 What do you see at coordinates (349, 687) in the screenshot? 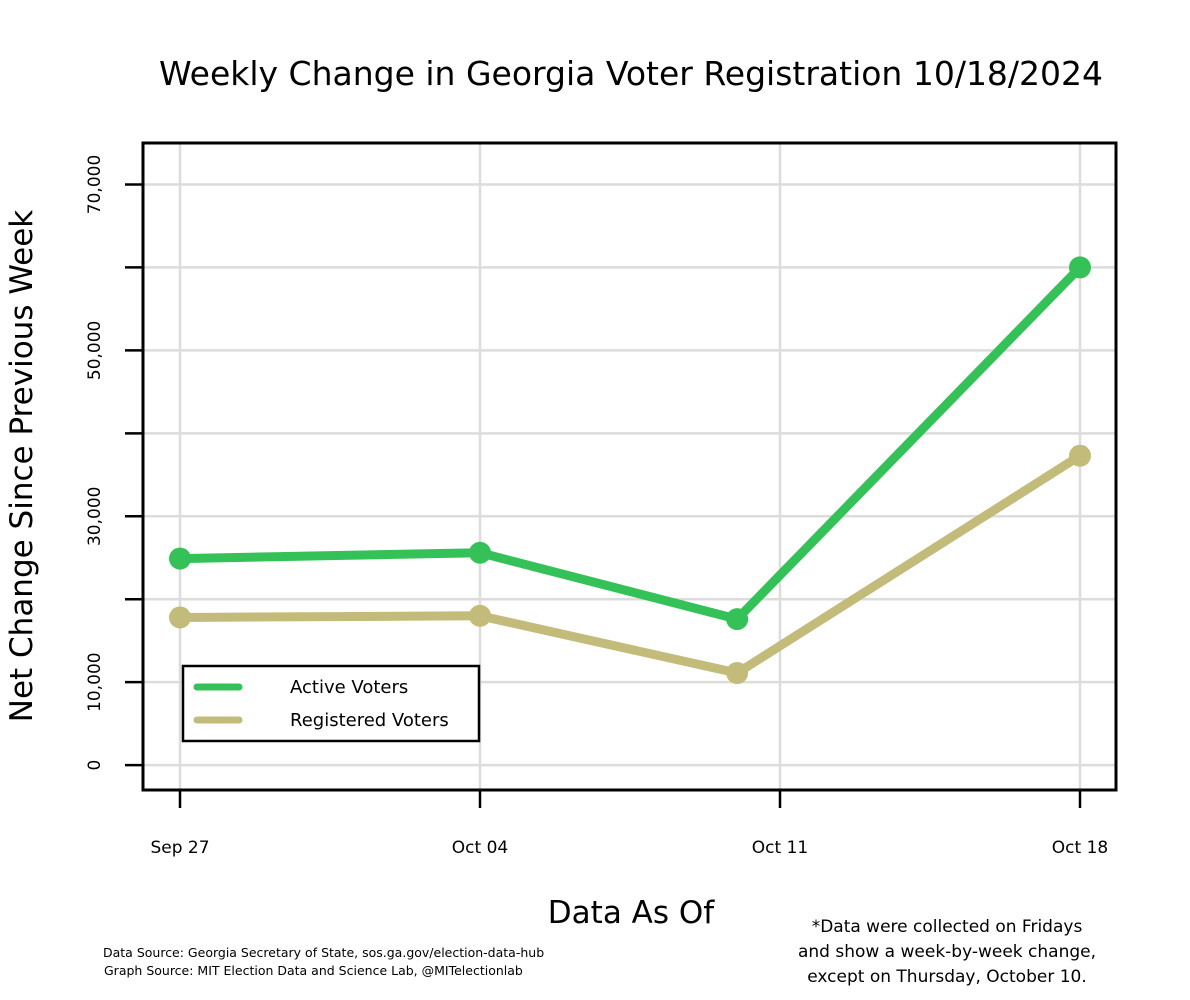
I see `legend-label-active: Active Voters` at bounding box center [349, 687].